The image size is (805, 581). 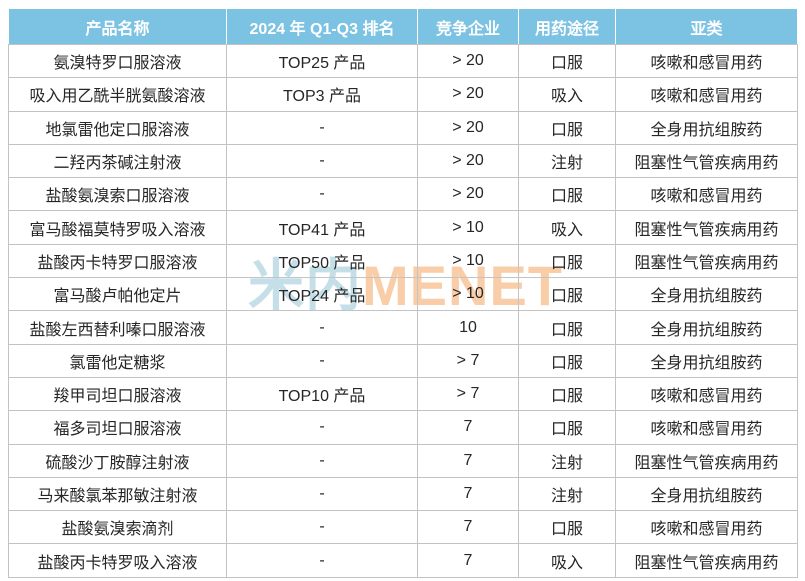 I want to click on table-row: 盐酸氨溴索口服溶液 - > 20 口服 咳嗽和感冒用药, so click(x=403, y=194).